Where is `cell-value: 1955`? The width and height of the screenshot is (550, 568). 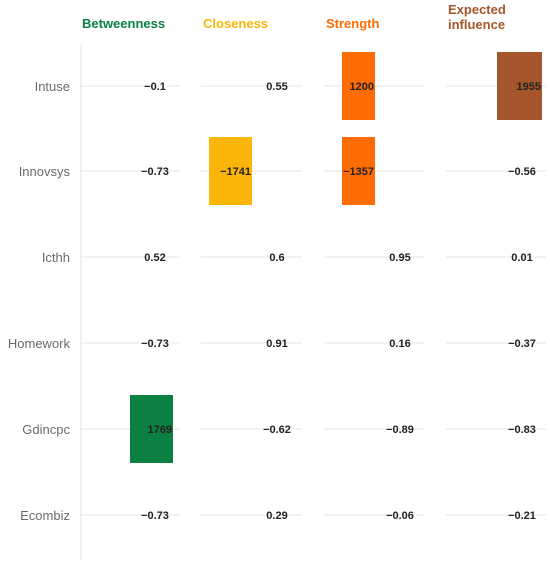
cell-value: 1955 is located at coordinates (529, 87).